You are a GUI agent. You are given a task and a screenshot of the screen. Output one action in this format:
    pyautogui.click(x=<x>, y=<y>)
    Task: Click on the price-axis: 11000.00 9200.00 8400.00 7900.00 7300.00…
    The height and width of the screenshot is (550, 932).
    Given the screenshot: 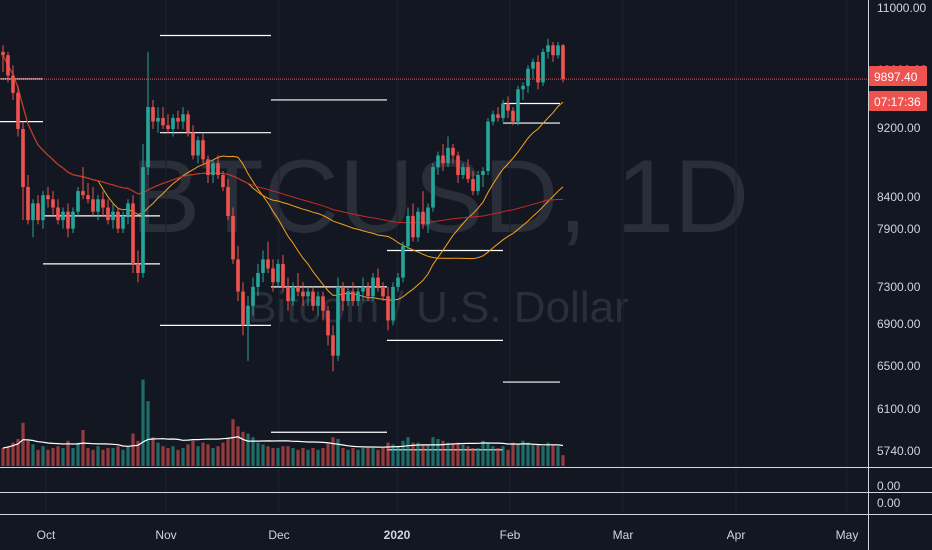 What is the action you would take?
    pyautogui.click(x=901, y=255)
    